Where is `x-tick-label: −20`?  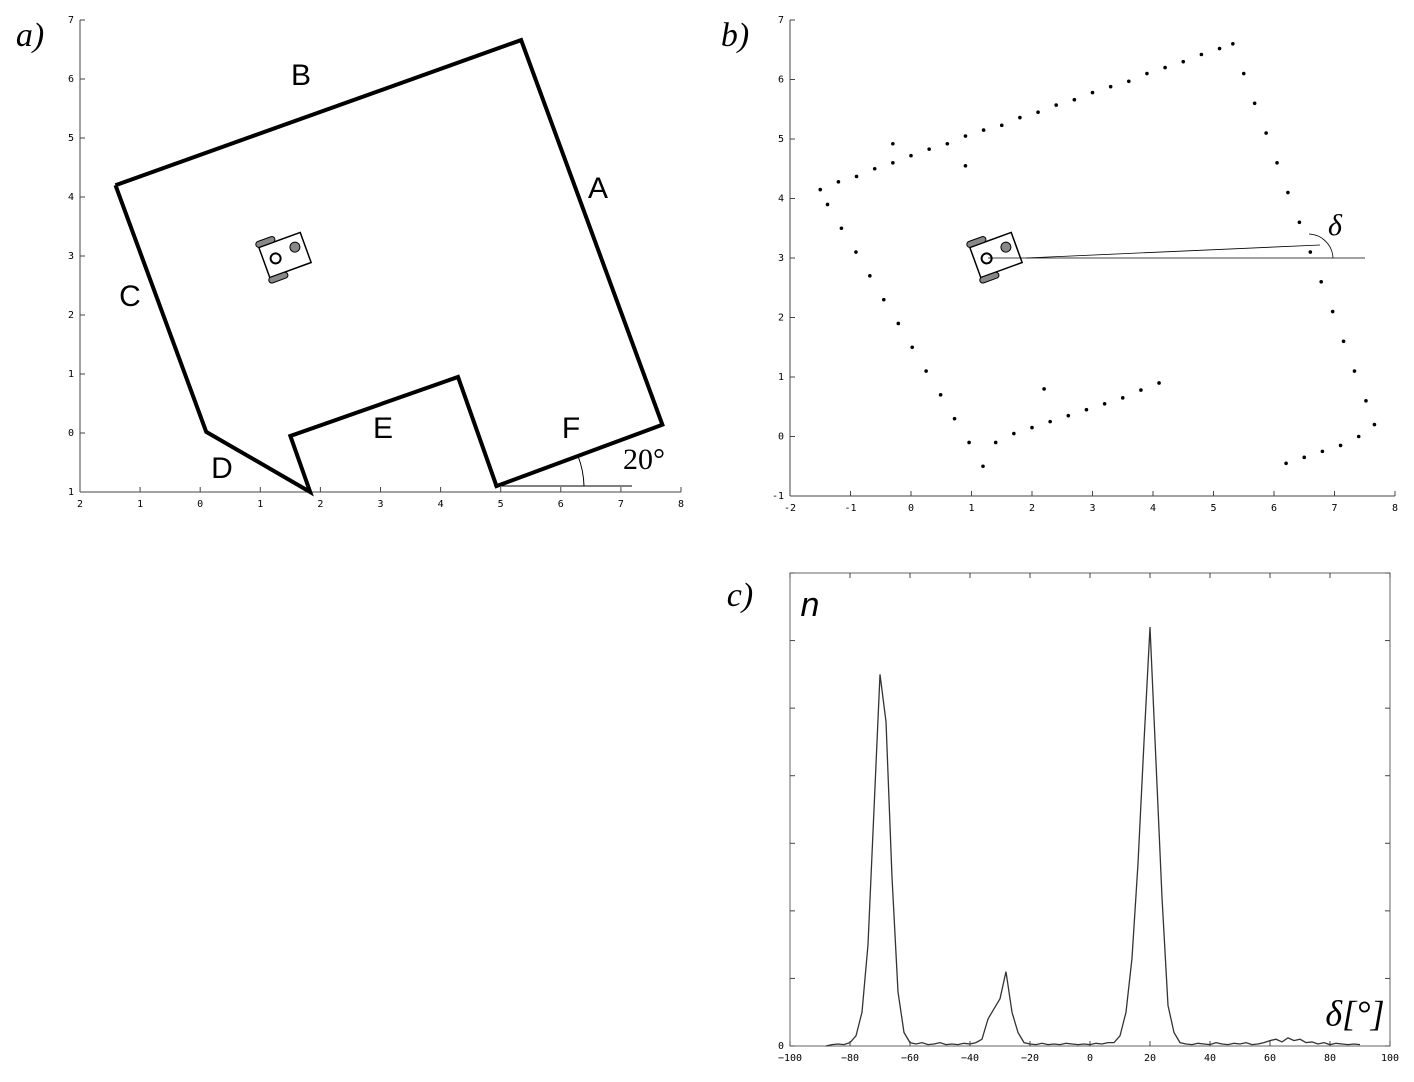
x-tick-label: −20 is located at coordinates (1030, 1058).